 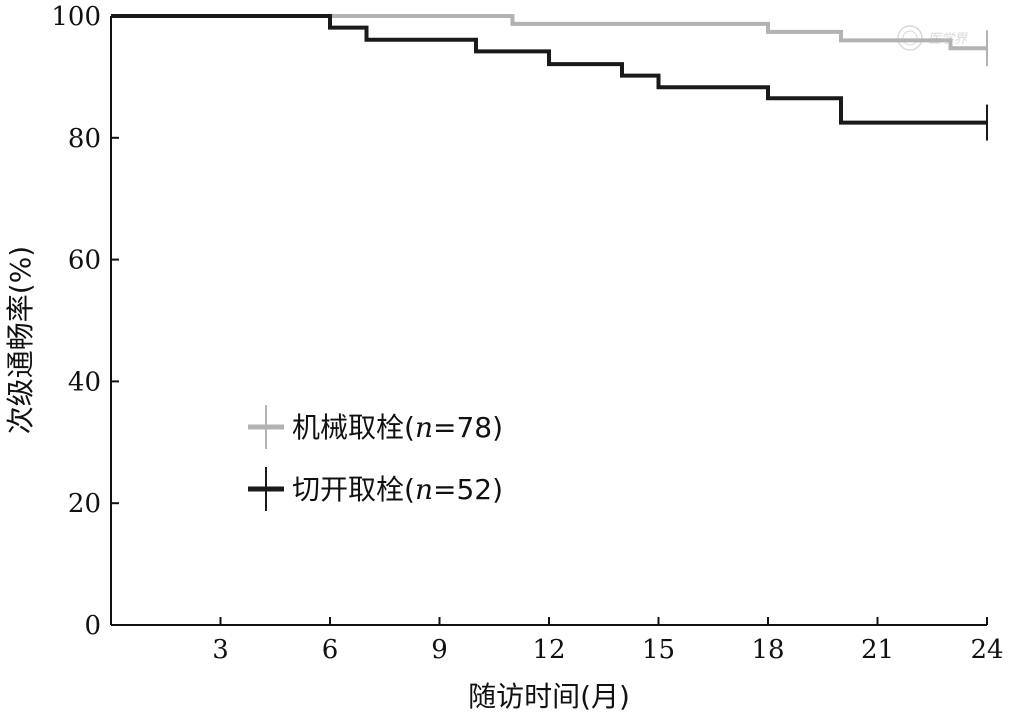 I want to click on y-tick-label: 0, so click(x=92, y=626).